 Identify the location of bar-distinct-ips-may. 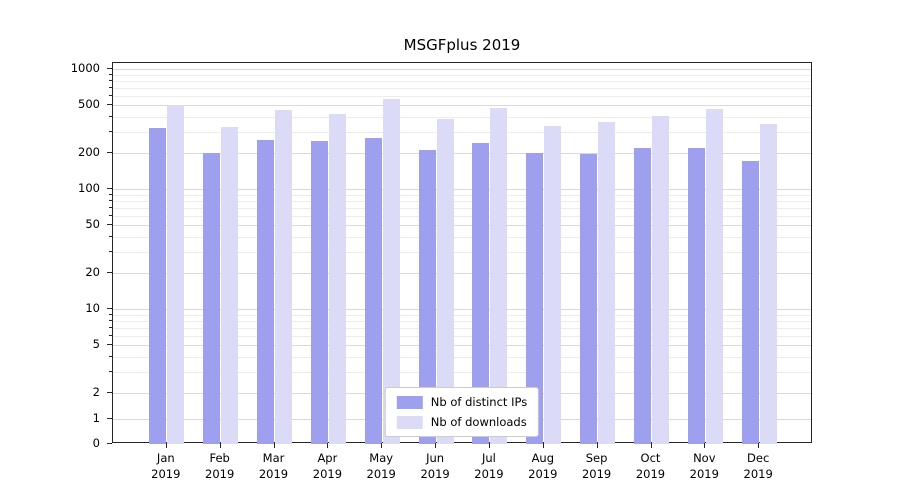
(373, 291).